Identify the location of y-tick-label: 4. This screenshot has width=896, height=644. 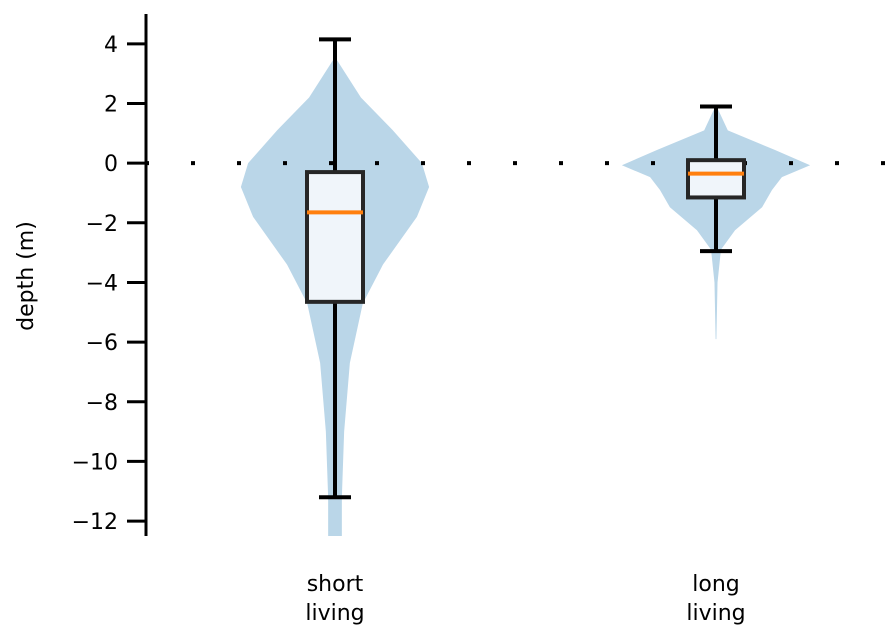
(111, 45).